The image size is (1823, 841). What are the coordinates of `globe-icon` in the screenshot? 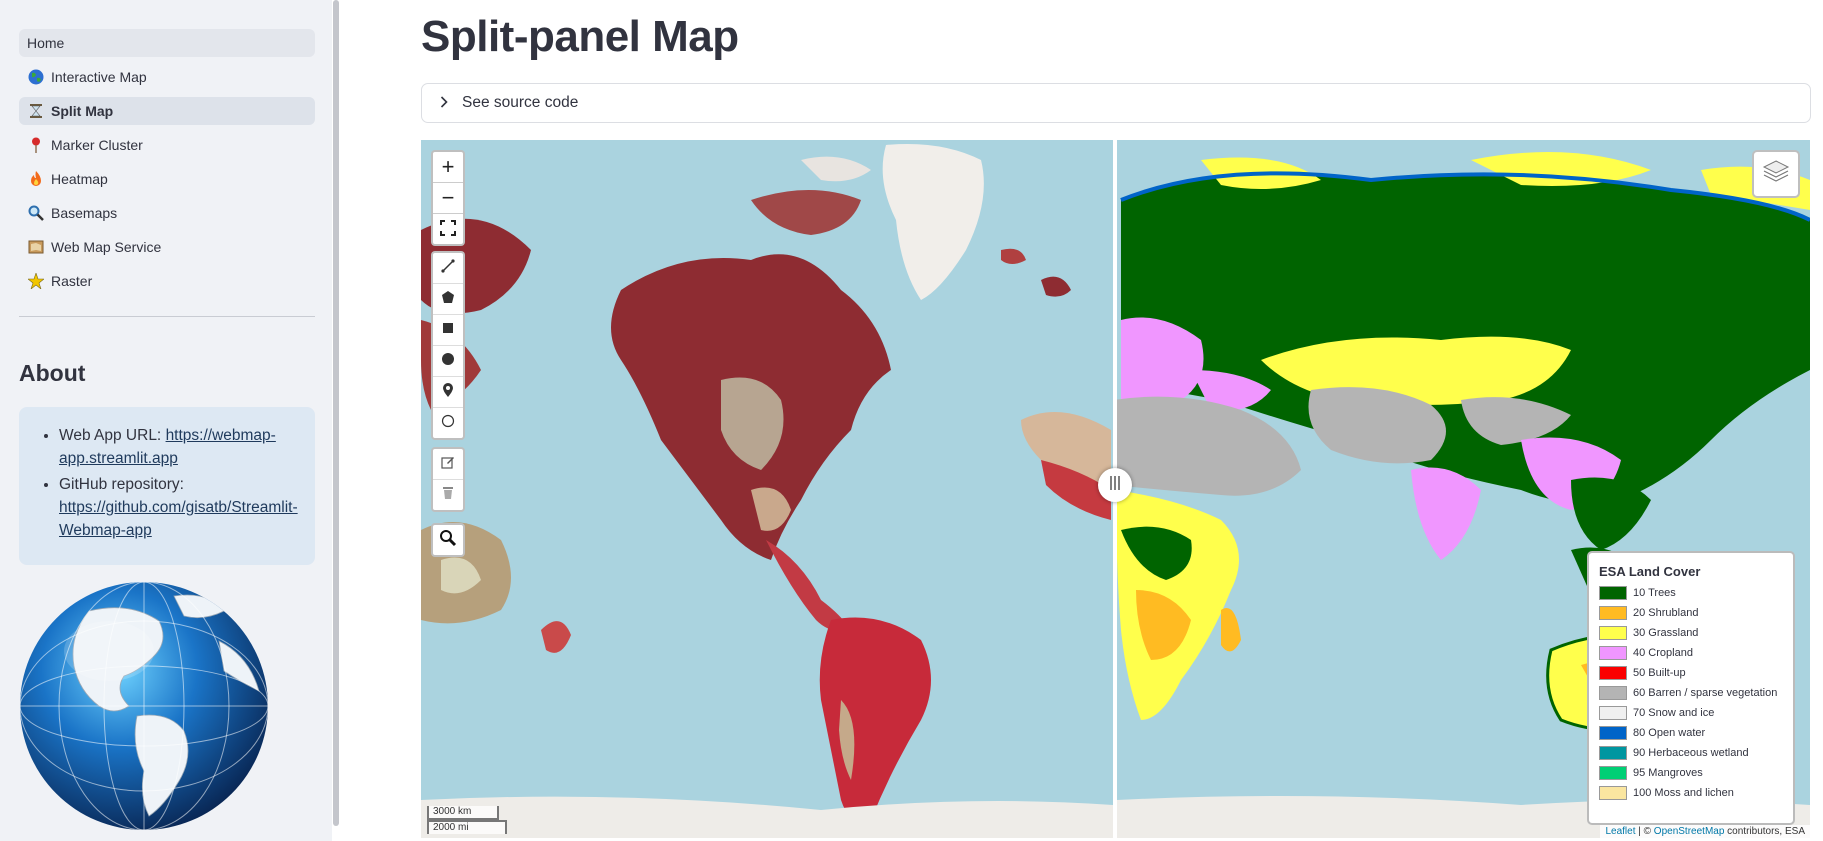 It's located at (36, 77).